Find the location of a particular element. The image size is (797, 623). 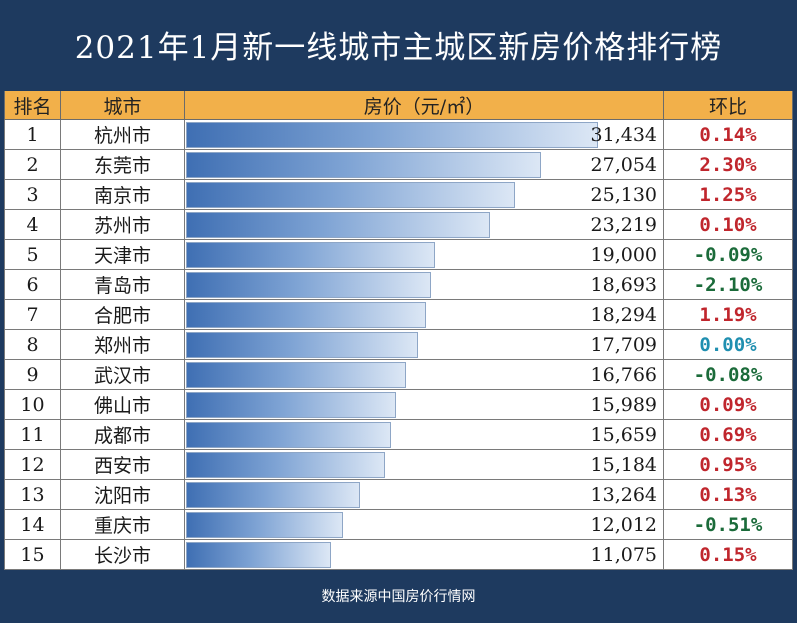

price-cell: 13,264 is located at coordinates (424, 494).